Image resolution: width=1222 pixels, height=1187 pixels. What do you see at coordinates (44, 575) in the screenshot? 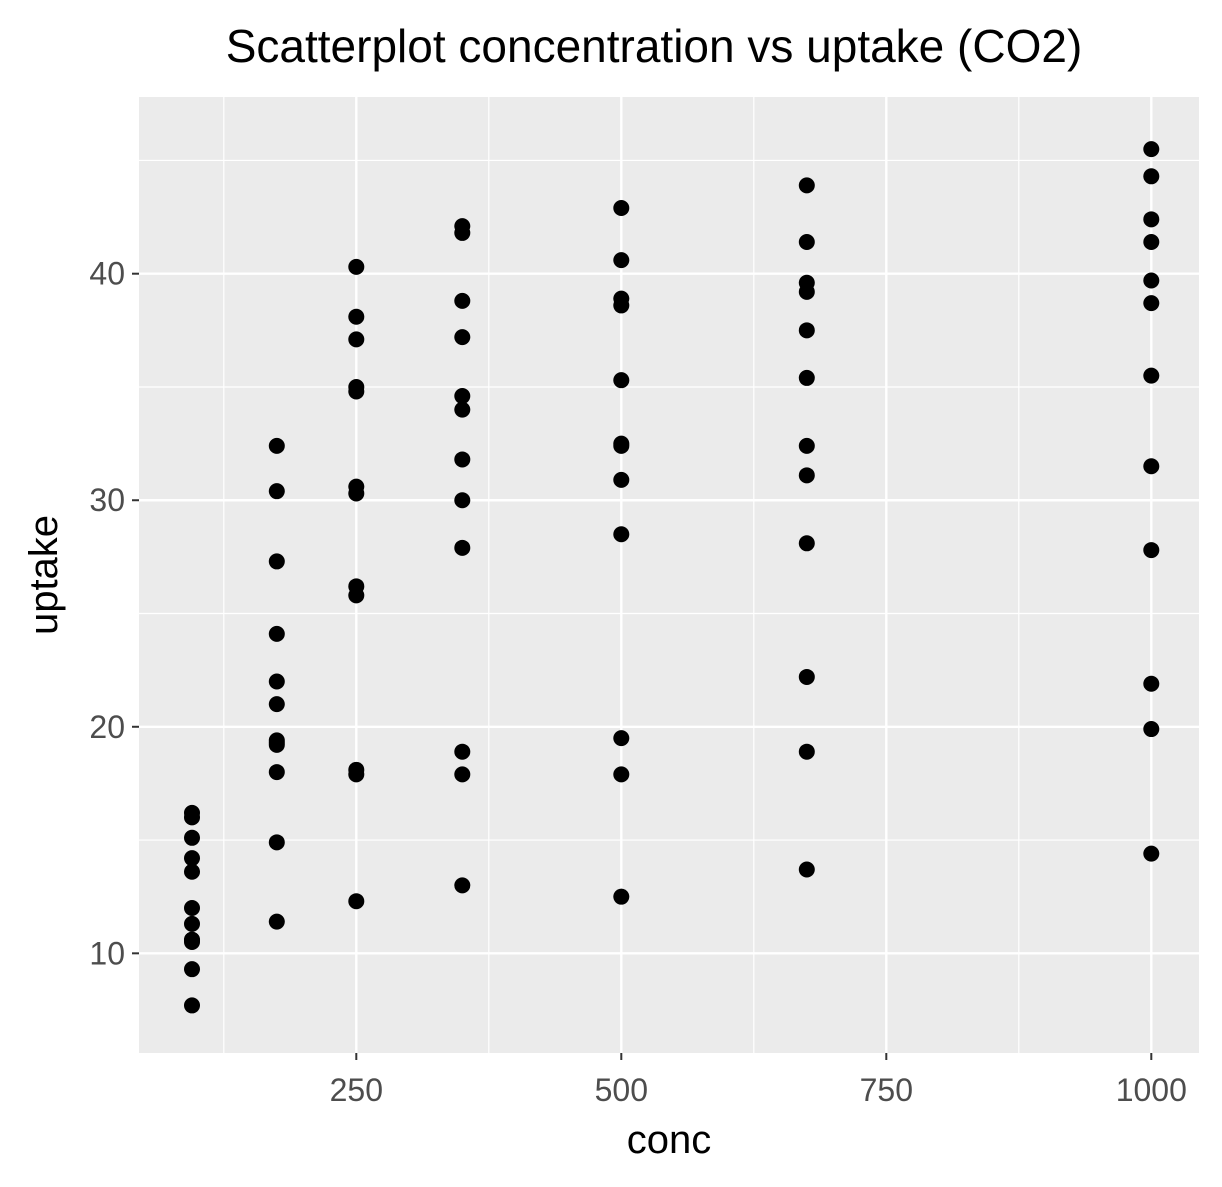
I see `y-axis-title: uptake` at bounding box center [44, 575].